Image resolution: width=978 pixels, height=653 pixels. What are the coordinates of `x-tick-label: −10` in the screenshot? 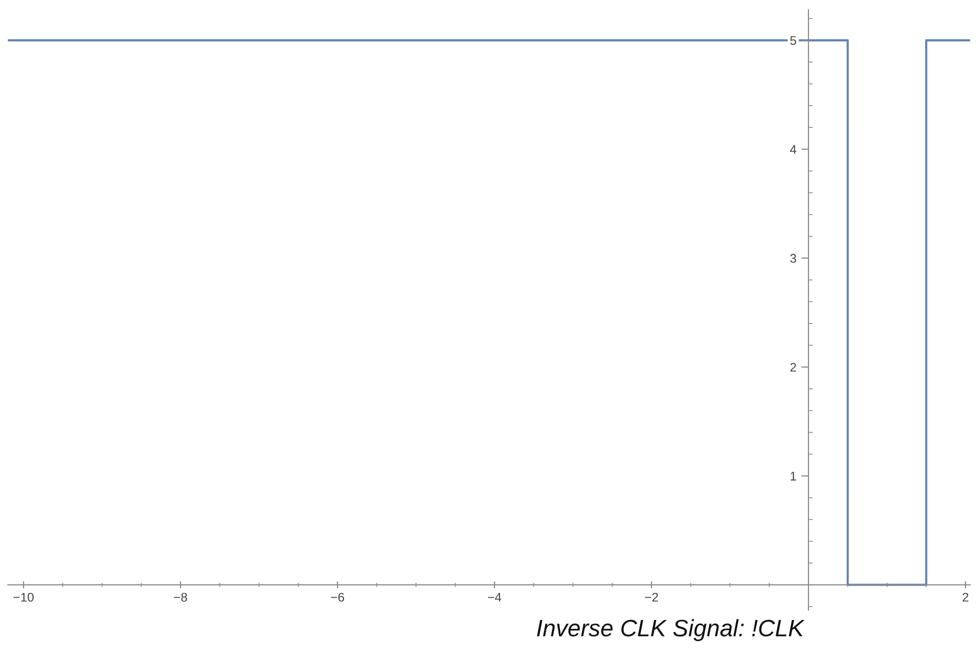 It's located at (24, 597).